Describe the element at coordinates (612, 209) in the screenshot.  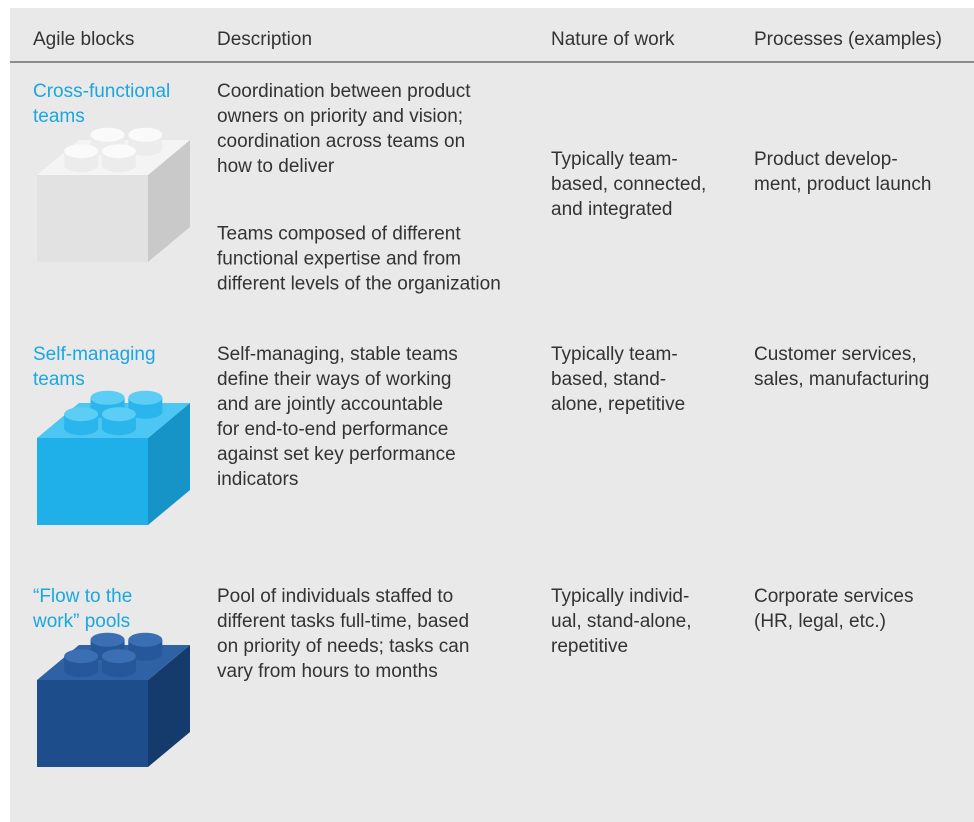
I see `nature-line: and integrated` at that location.